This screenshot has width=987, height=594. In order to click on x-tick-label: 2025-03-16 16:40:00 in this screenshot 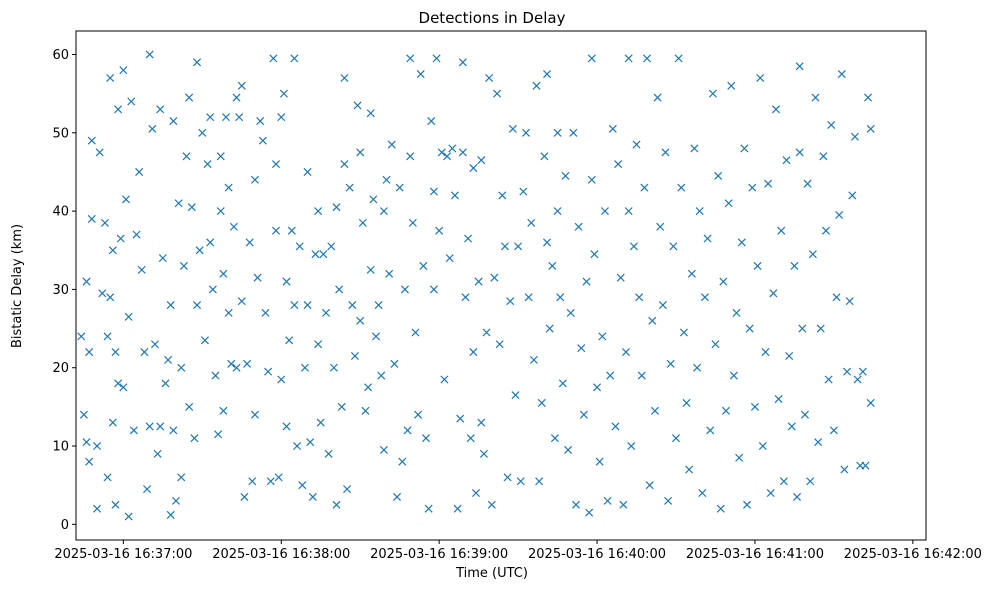, I will do `click(597, 554)`.